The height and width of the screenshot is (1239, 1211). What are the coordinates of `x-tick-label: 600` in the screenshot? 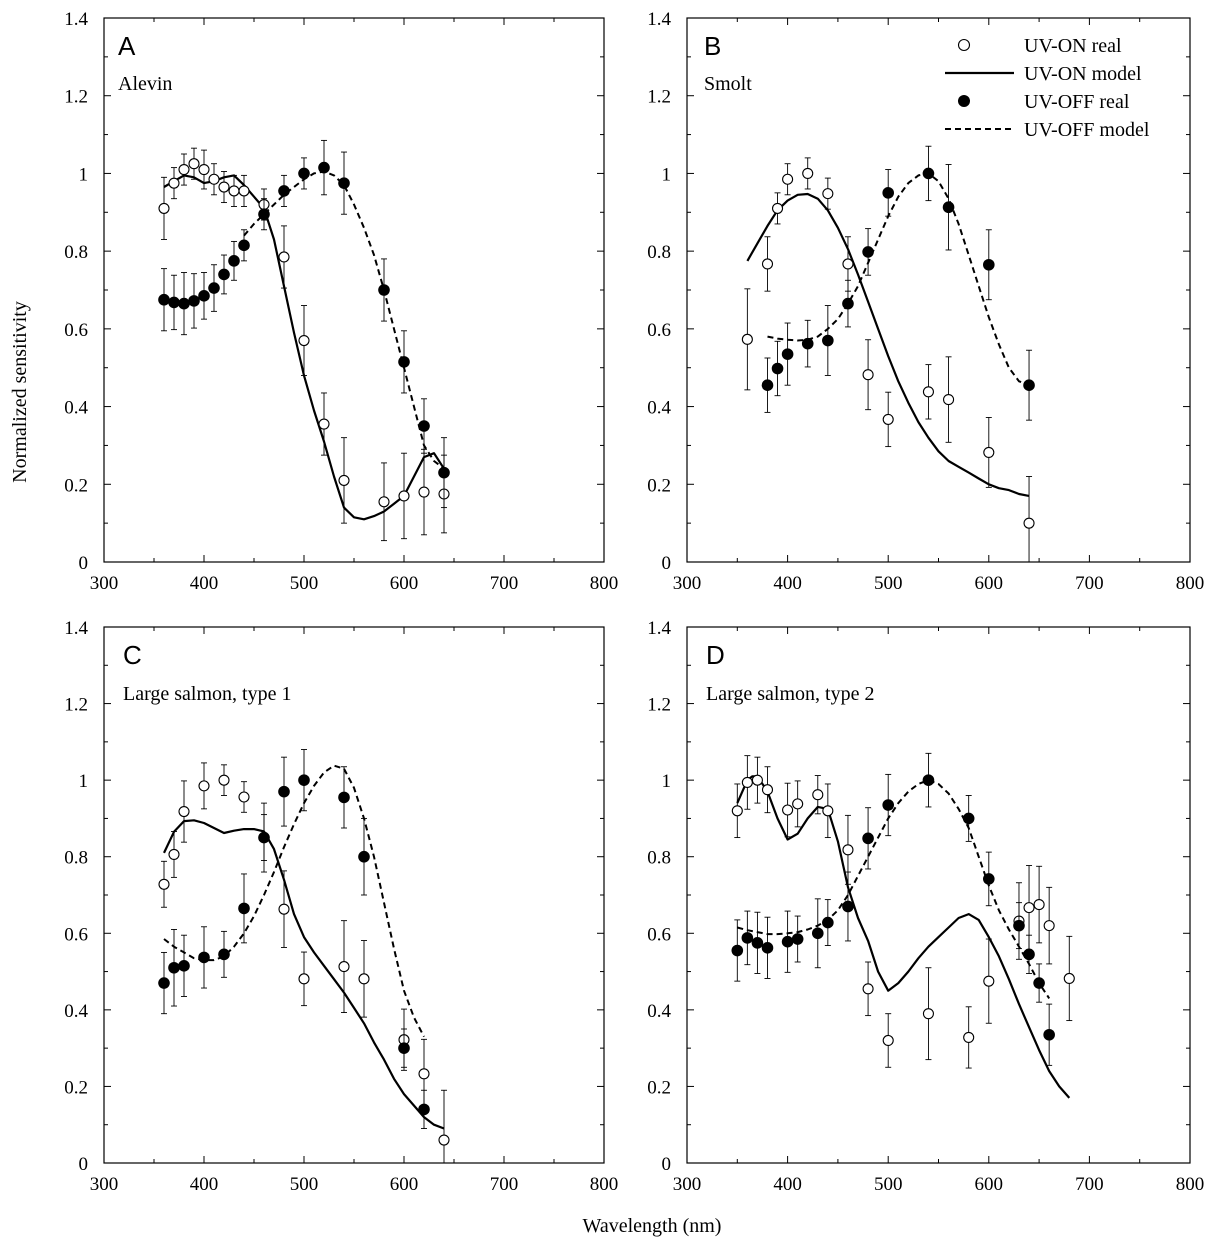 It's located at (989, 1184).